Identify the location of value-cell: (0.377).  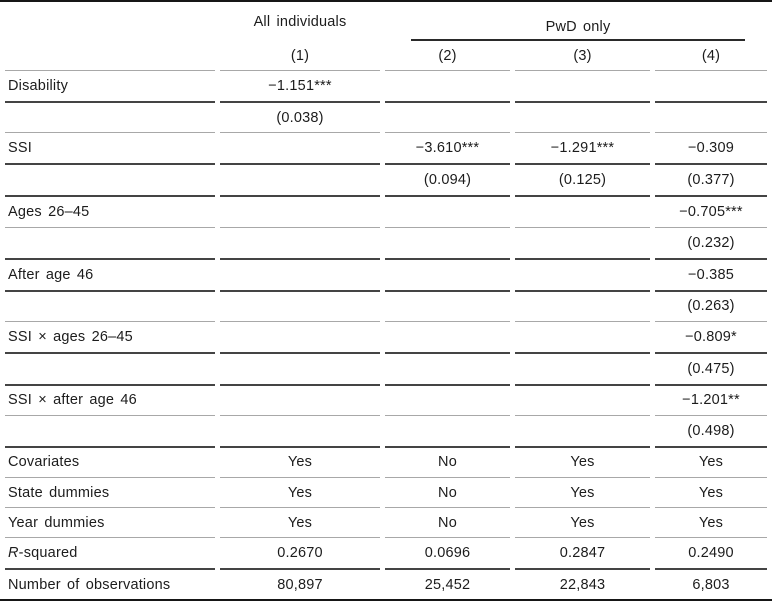
(711, 181).